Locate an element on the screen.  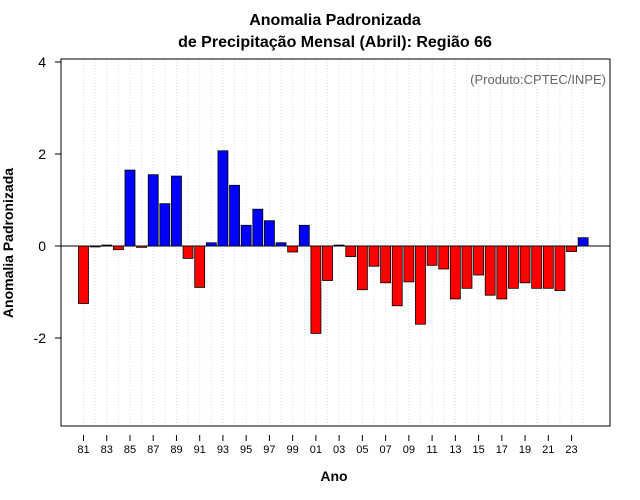
x-tick-label-03: 03 is located at coordinates (339, 450).